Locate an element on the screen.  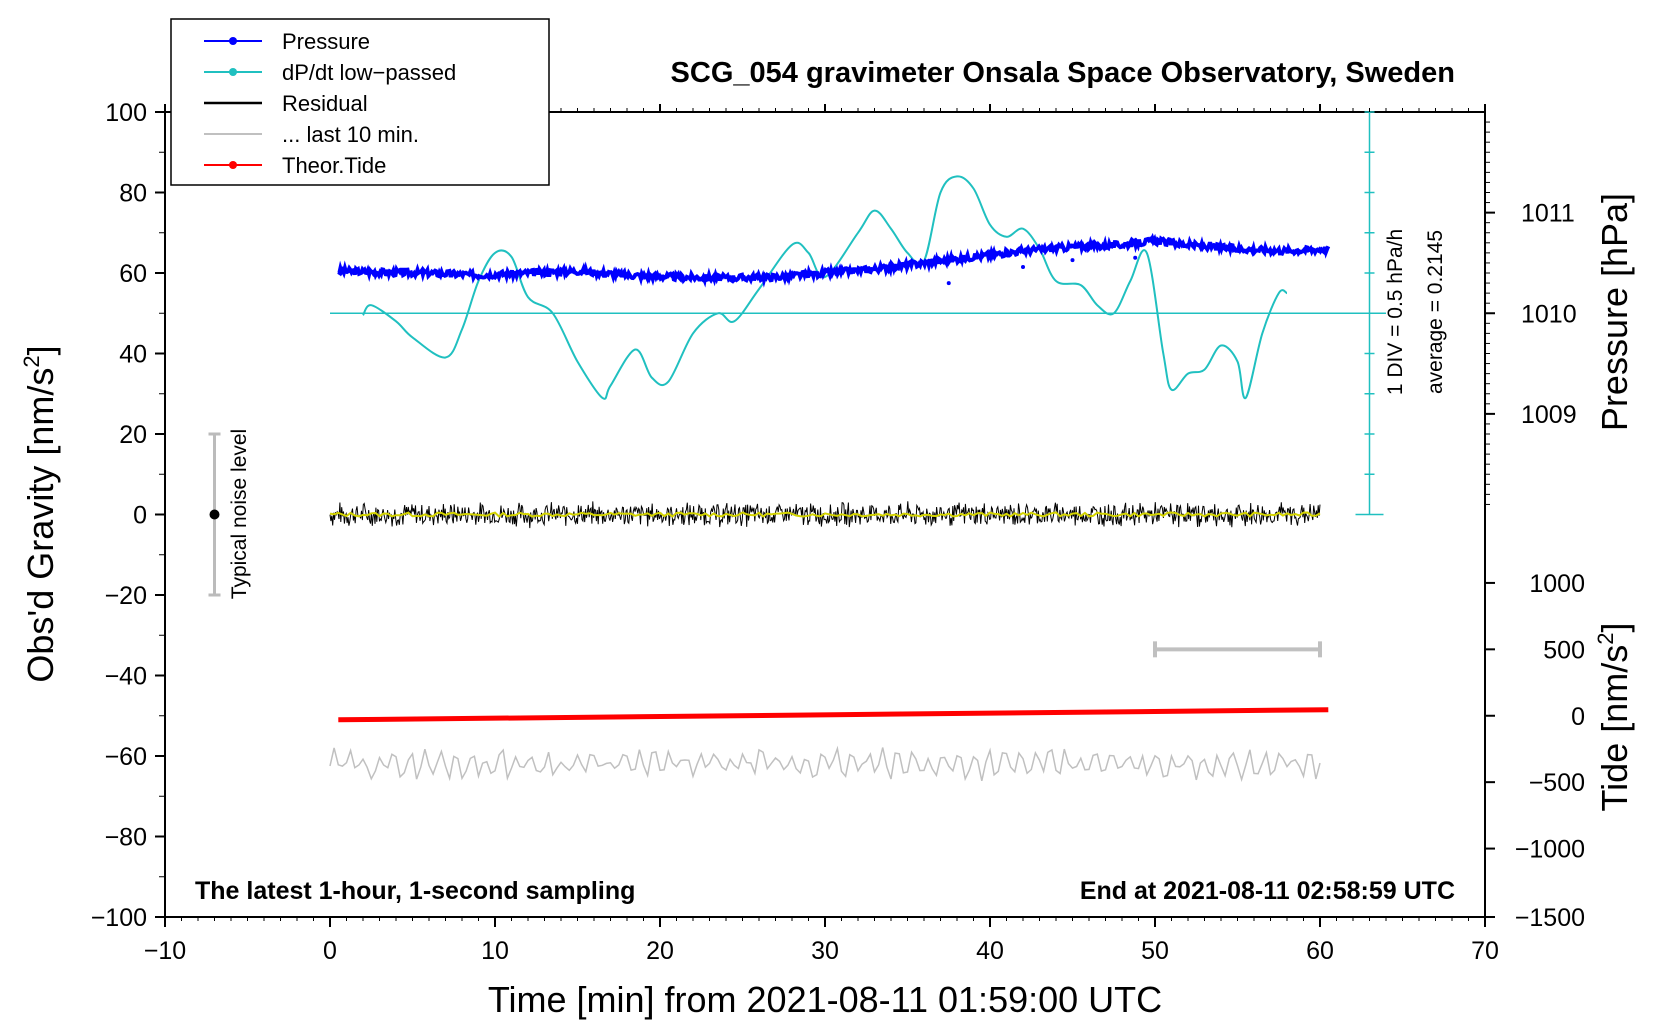
y-axis-title-left: Obs'd Gravity [nm/s2] is located at coordinates (40, 513).